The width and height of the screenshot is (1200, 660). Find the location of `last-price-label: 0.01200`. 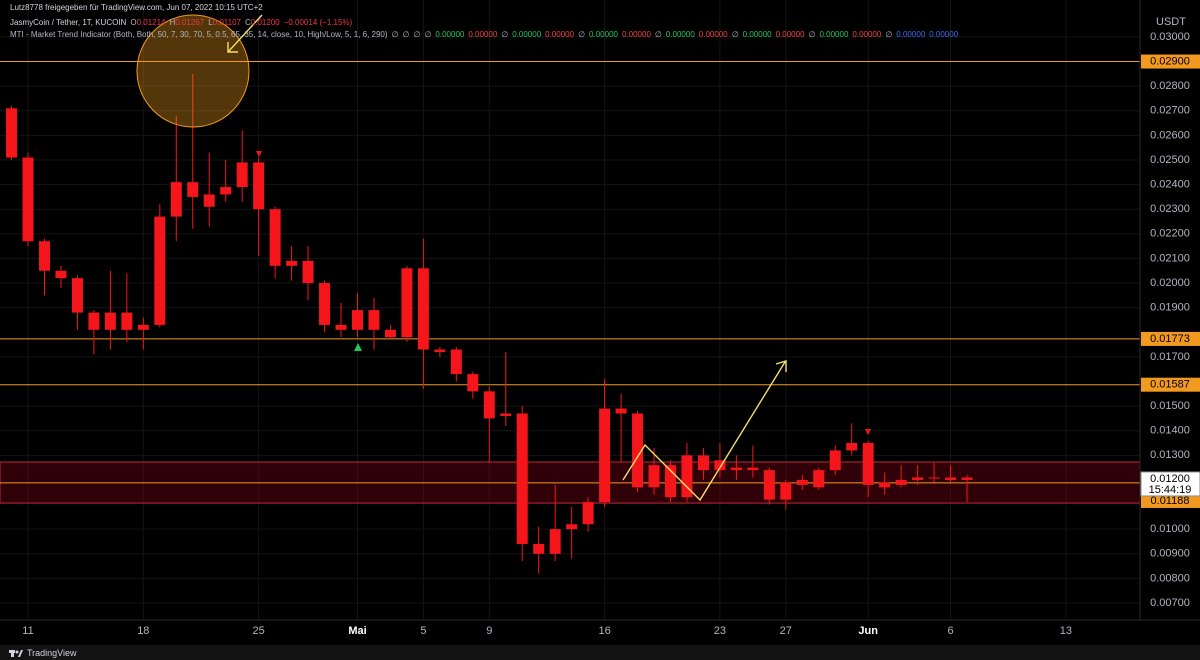

last-price-label: 0.01200 is located at coordinates (1170, 479).